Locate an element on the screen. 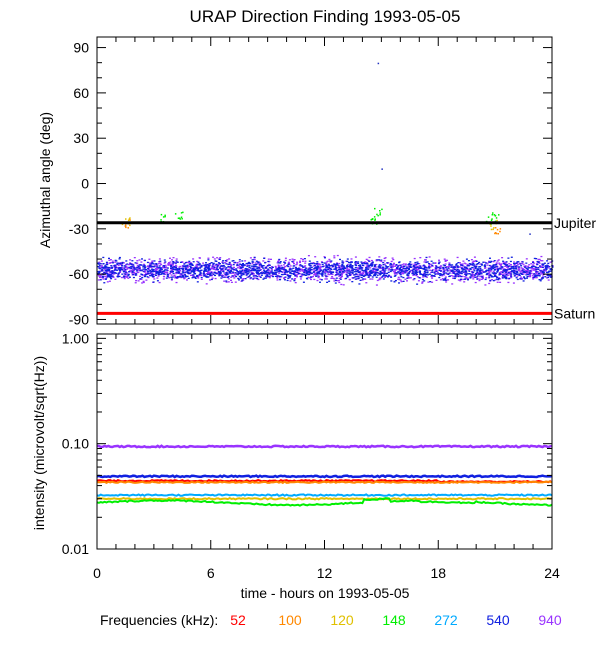 The height and width of the screenshot is (650, 600). x-tick-label: 0 is located at coordinates (97, 573).